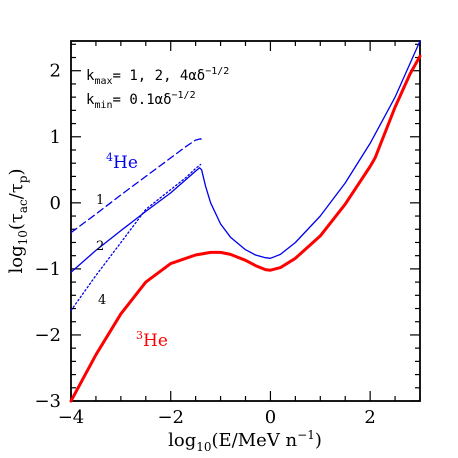 Image resolution: width=458 pixels, height=458 pixels. What do you see at coordinates (369, 417) in the screenshot?
I see `x-tick-label: 2` at bounding box center [369, 417].